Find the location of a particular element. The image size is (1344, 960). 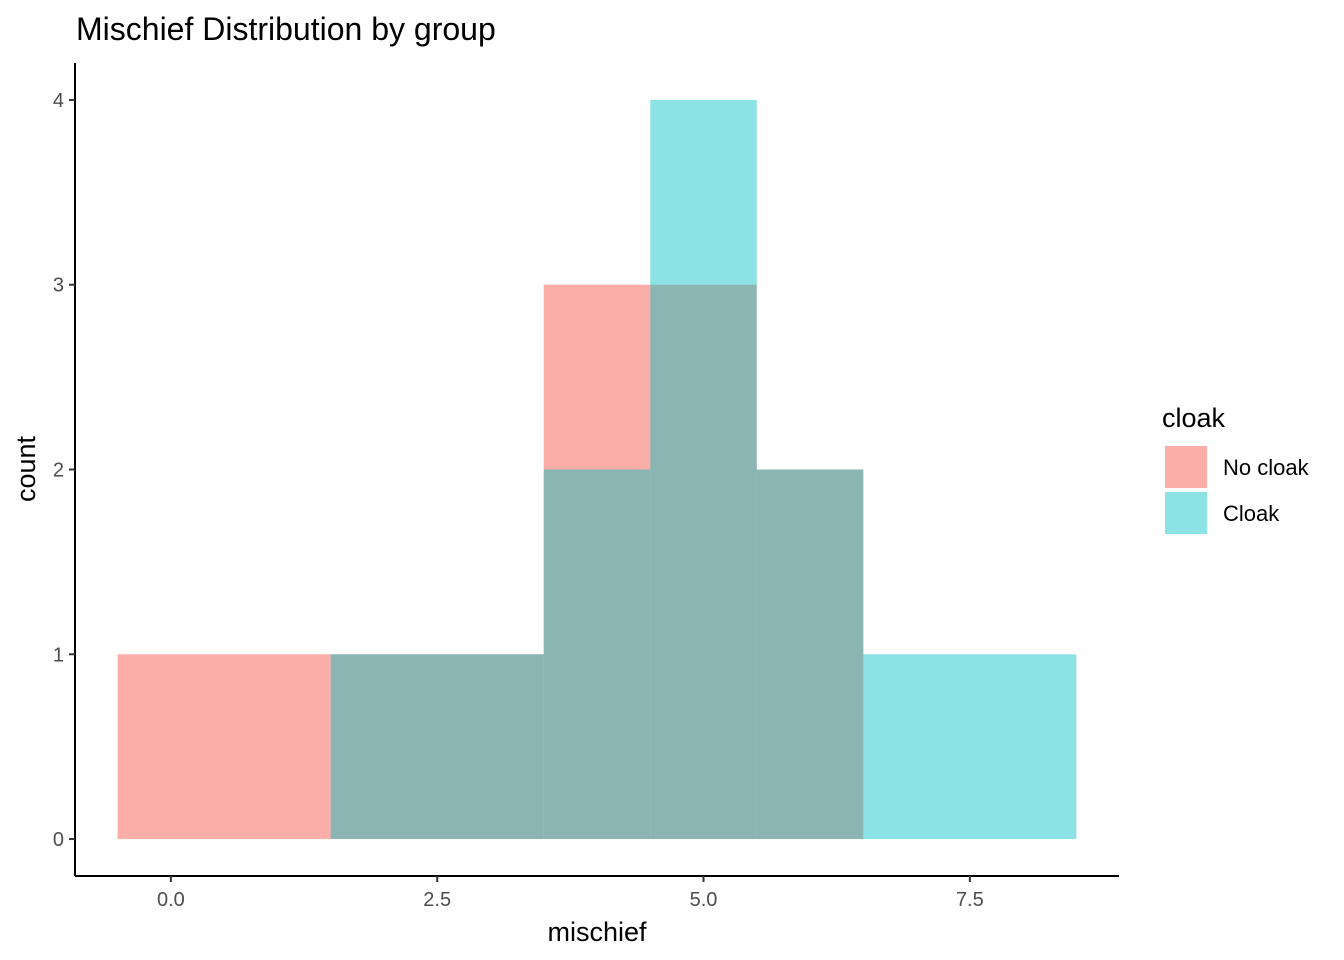

legend-label-cloak: Cloak is located at coordinates (1251, 513).